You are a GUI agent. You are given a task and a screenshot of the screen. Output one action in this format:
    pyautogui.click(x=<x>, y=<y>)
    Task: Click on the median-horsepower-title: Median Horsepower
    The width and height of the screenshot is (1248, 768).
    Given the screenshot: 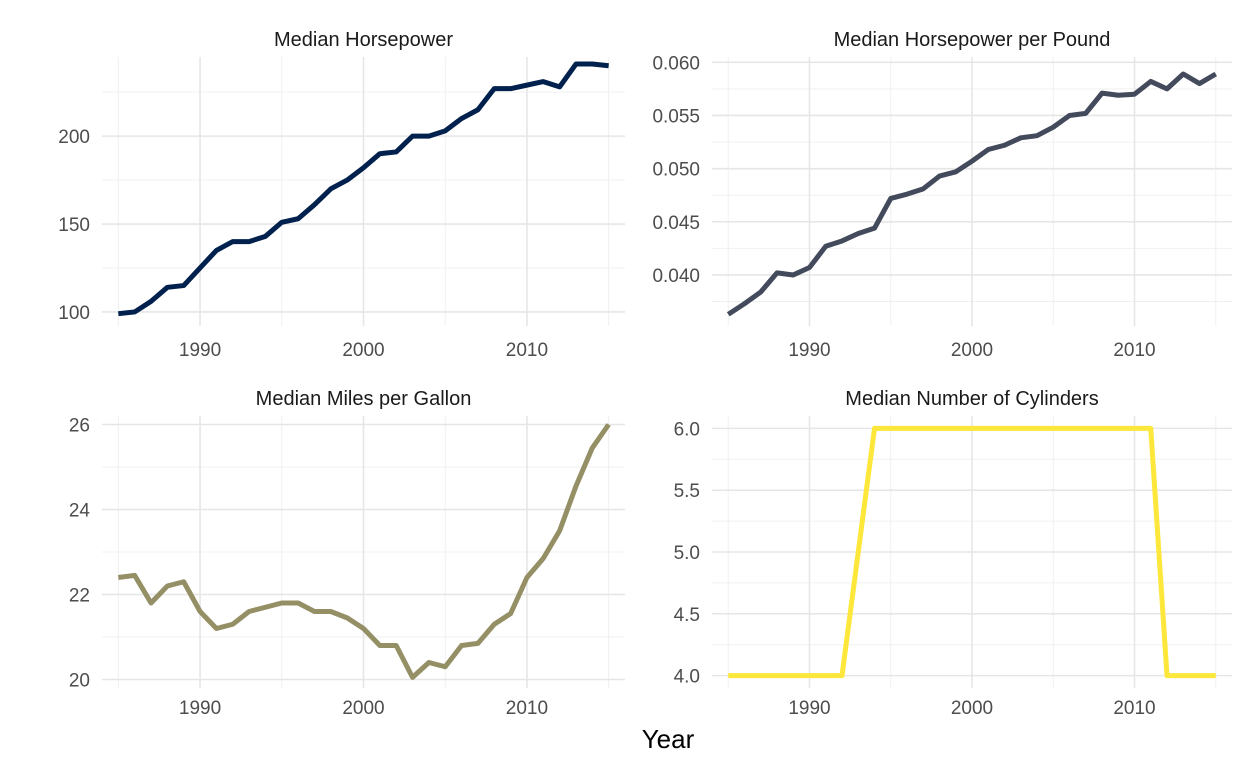 What is the action you would take?
    pyautogui.click(x=363, y=40)
    